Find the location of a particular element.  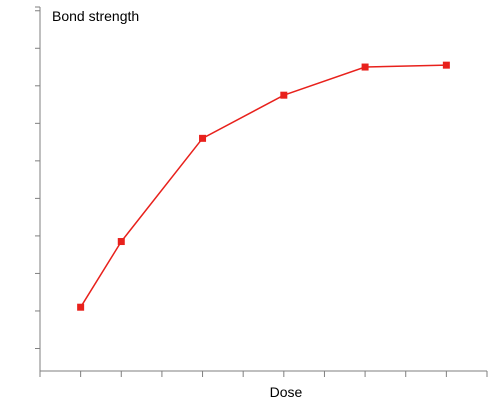

x-axis-label: Dose is located at coordinates (286, 392).